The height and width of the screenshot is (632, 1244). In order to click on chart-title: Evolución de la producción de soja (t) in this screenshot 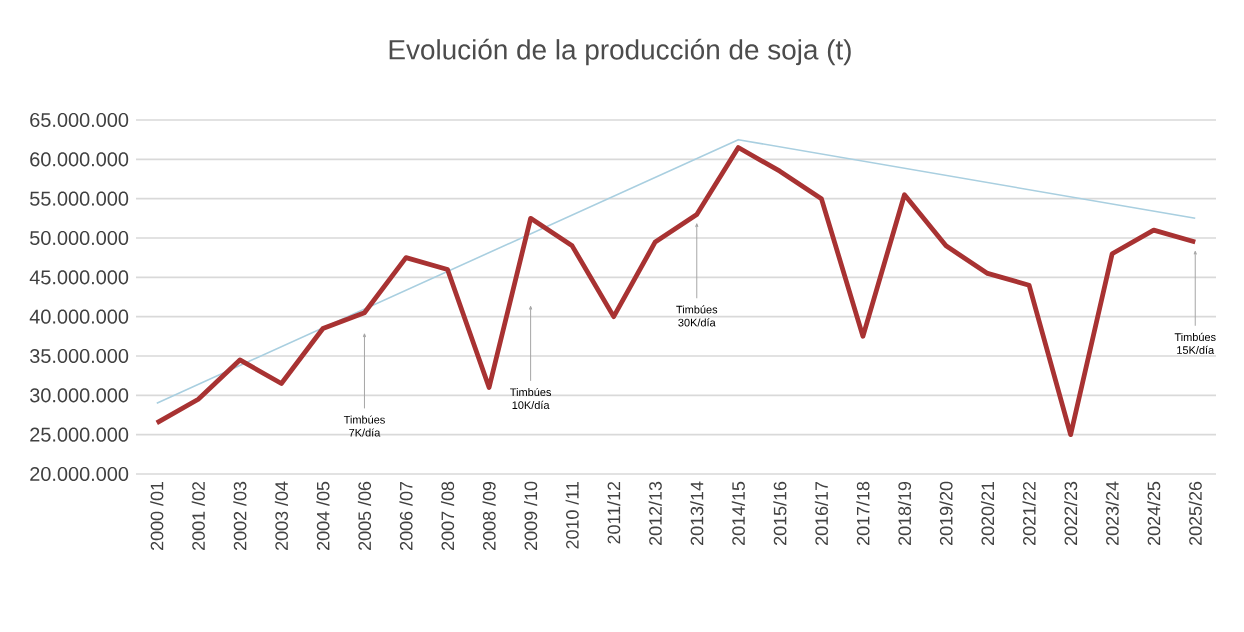, I will do `click(620, 52)`.